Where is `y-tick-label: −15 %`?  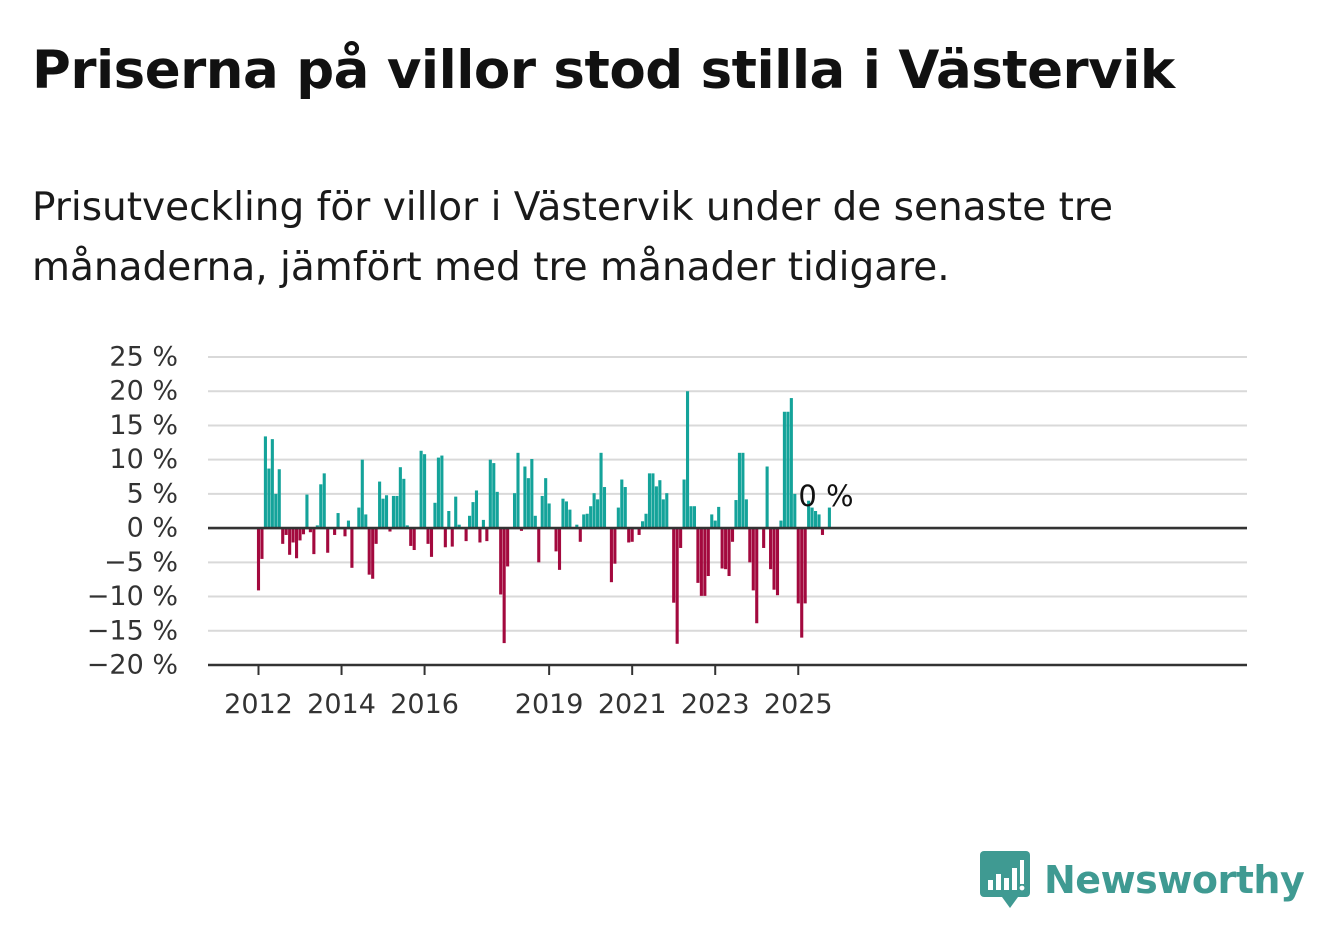 y-tick-label: −15 % is located at coordinates (132, 630).